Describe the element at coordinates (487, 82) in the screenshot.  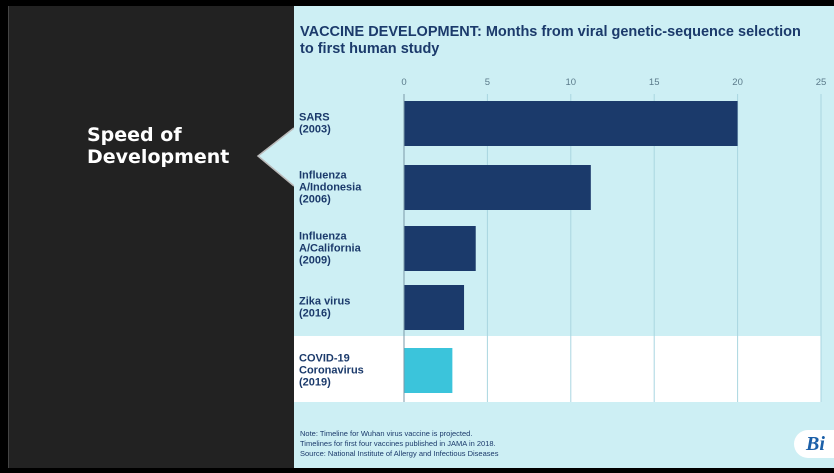
I see `x-tick-label: 5` at that location.